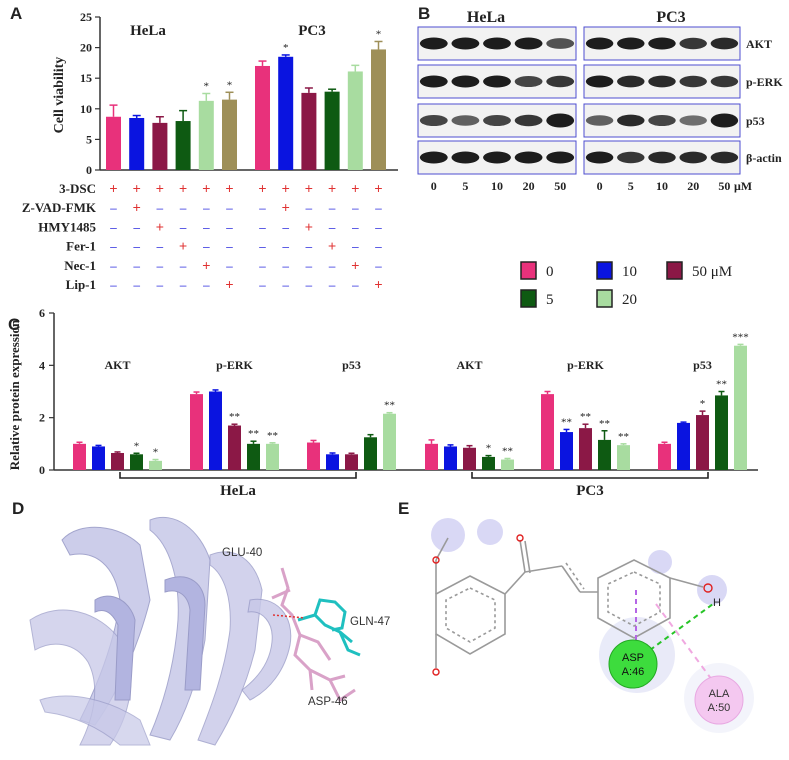  Describe the element at coordinates (89, 139) in the screenshot. I see `panel-a-y-tick-label: 5` at that location.